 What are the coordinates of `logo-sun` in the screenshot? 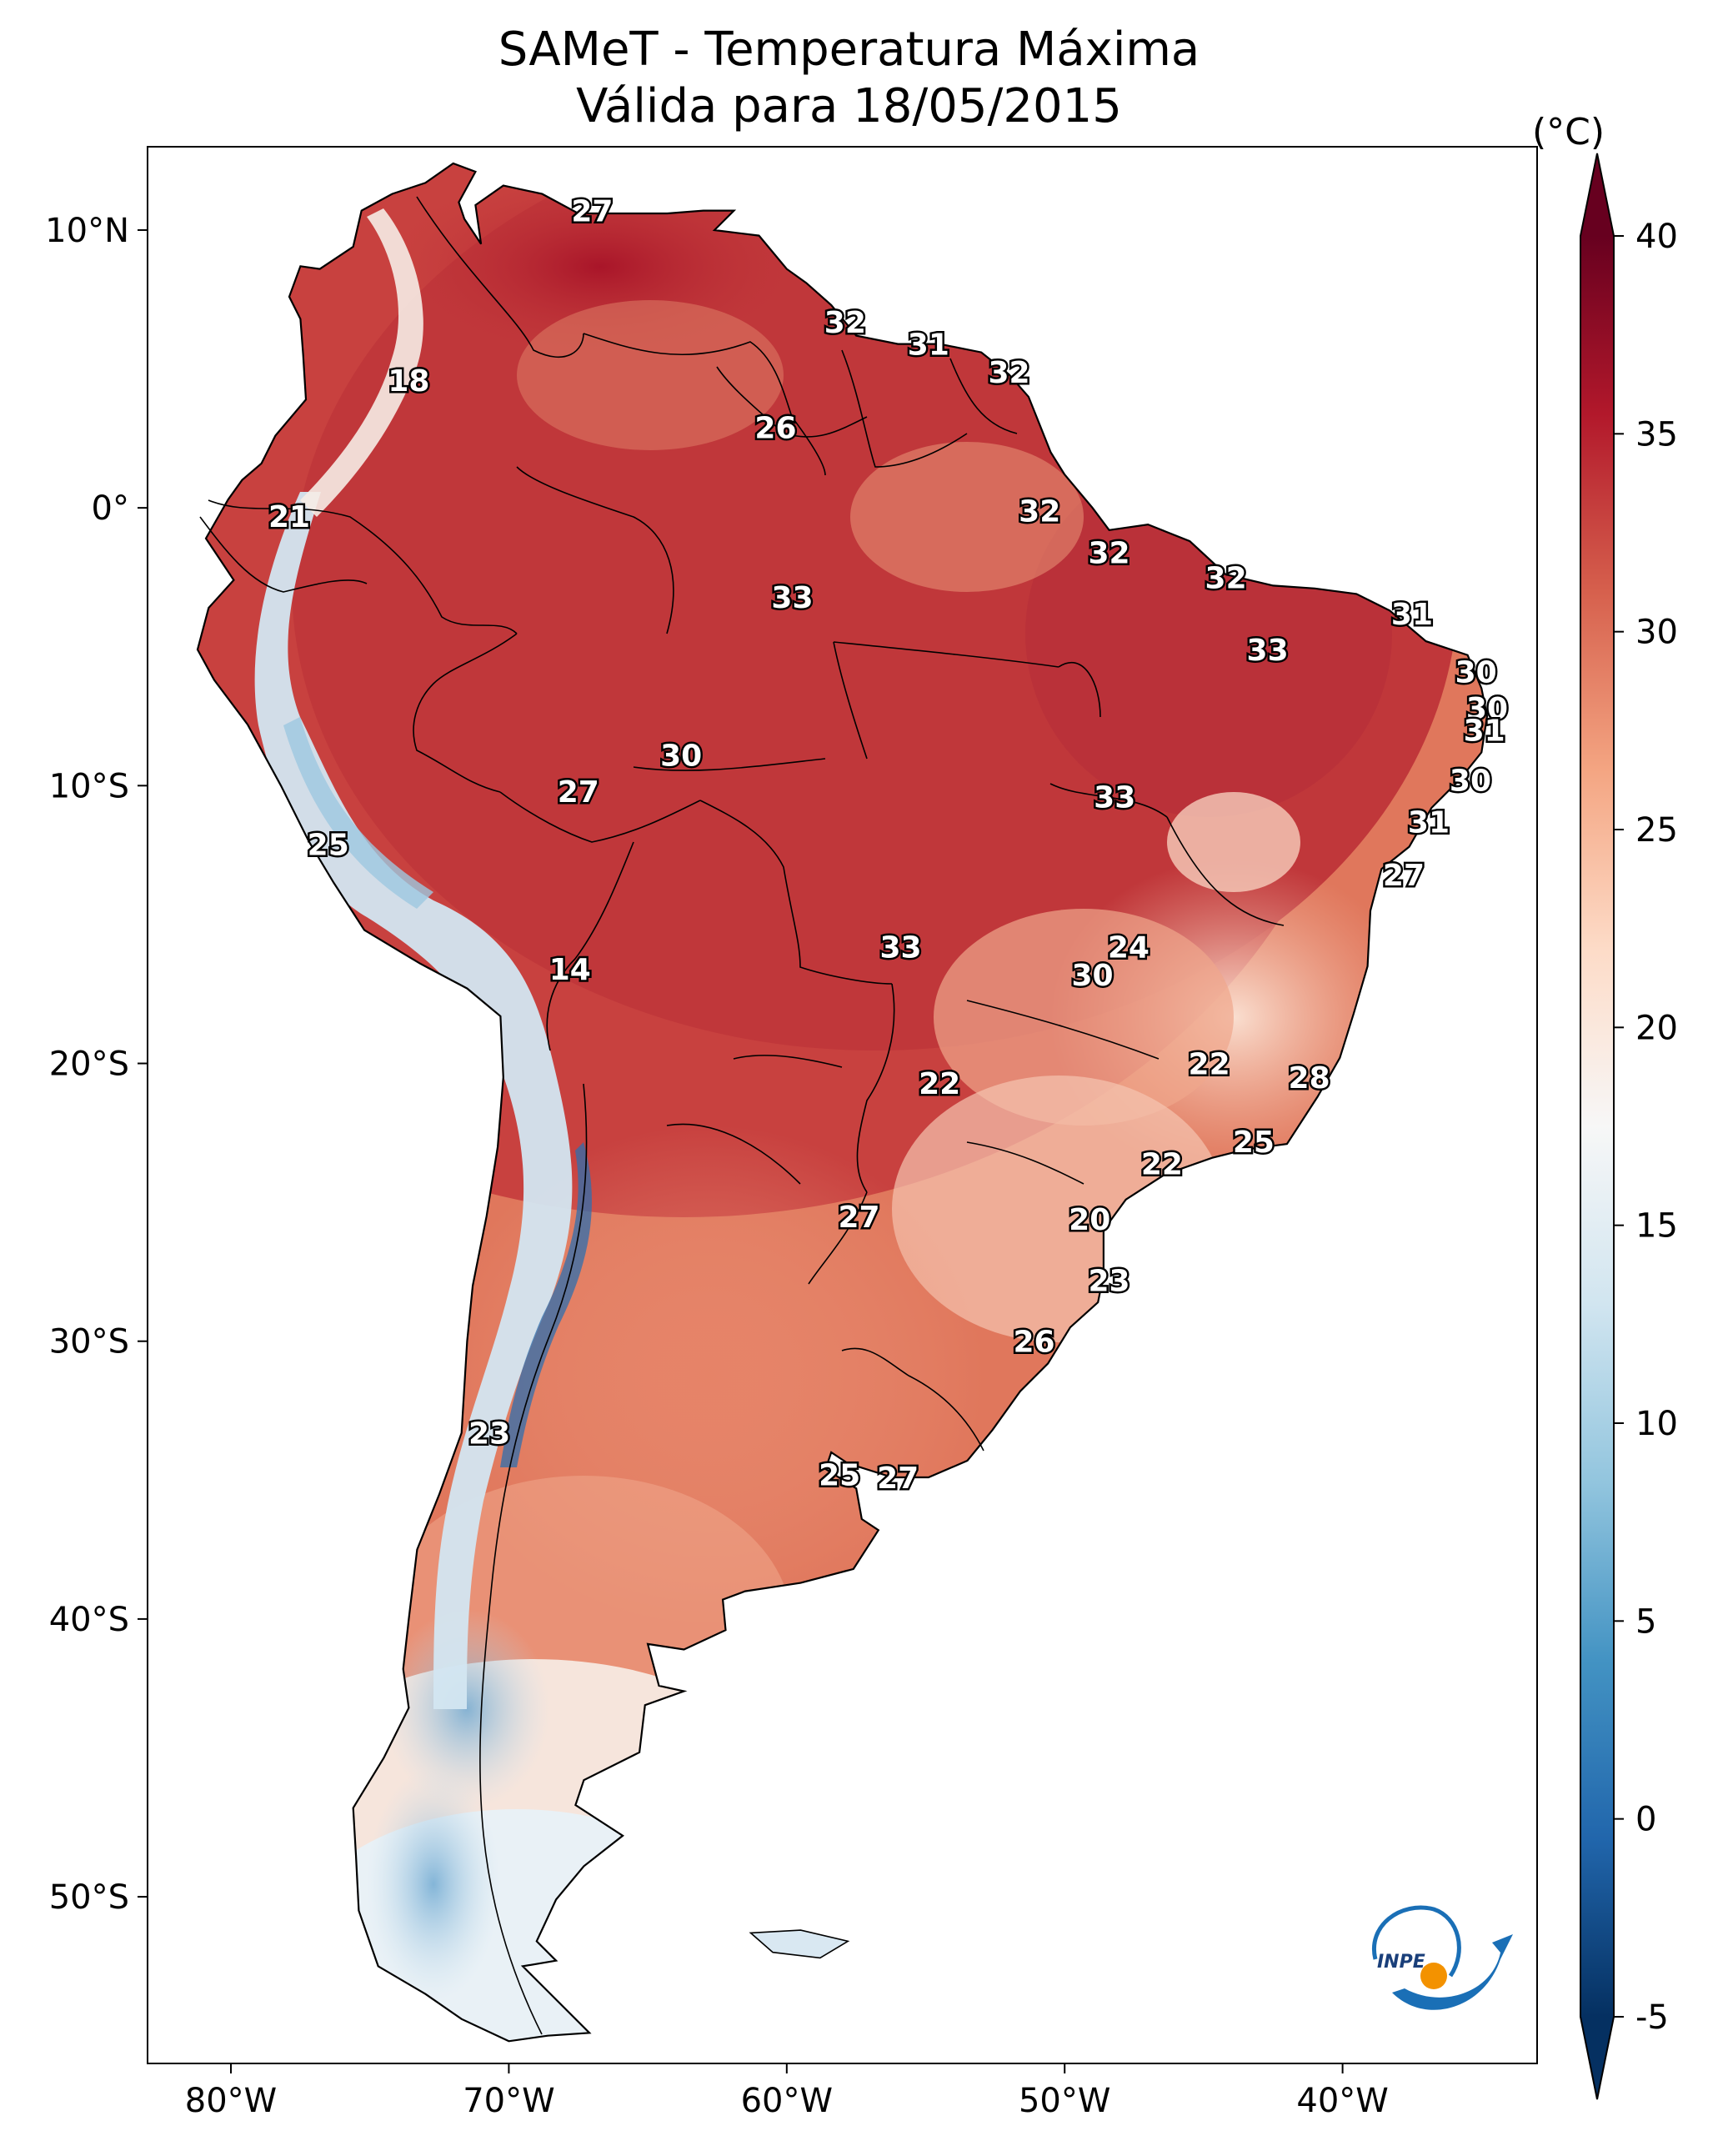 It's located at (1433, 1976).